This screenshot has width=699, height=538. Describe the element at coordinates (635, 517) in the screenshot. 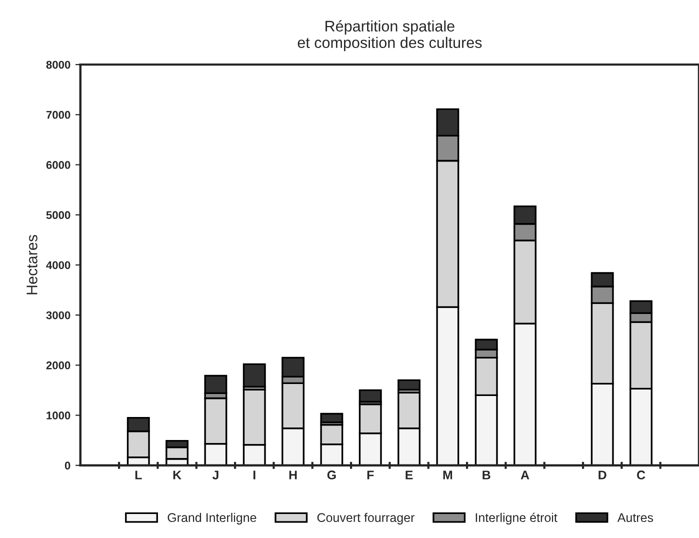

I see `legend-label: Autres` at that location.